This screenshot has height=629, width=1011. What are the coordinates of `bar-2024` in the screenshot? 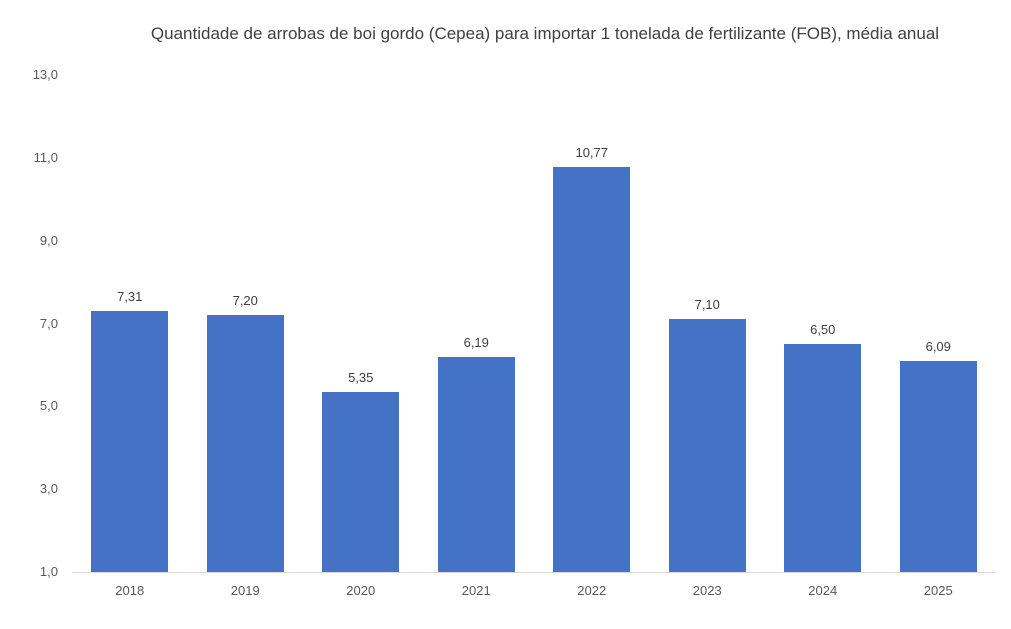 It's located at (823, 458).